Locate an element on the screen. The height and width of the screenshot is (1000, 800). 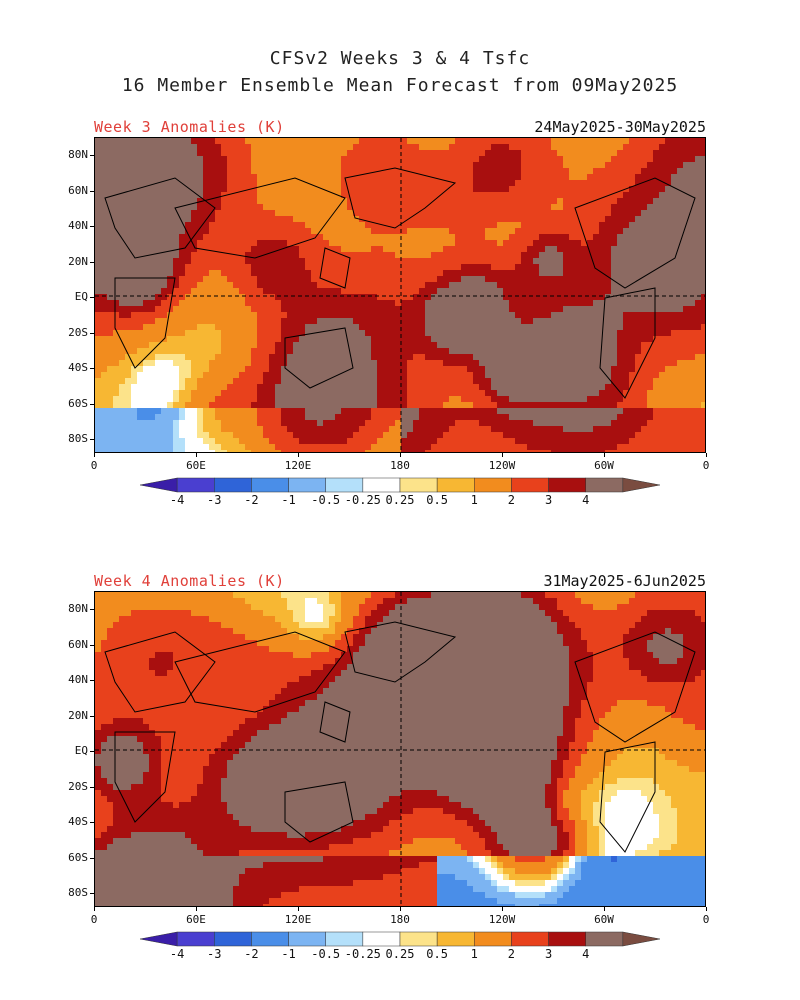
panel2-title: Week 4 Anomalies (K) is located at coordinates (189, 581).